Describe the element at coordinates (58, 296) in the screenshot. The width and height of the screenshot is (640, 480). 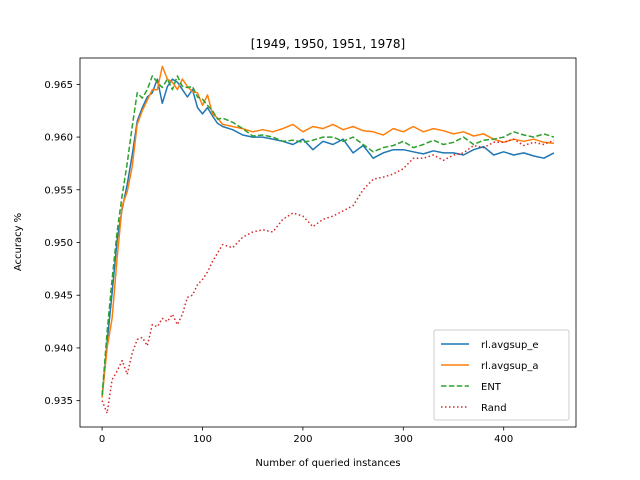
I see `y-tick-label: 0.945` at that location.